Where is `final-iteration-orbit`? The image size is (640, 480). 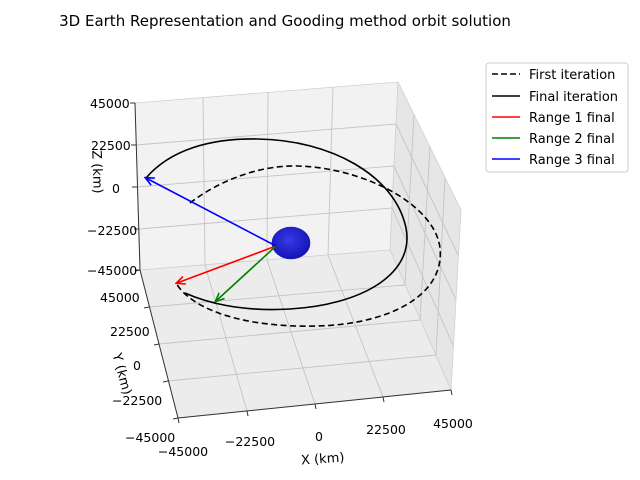 final-iteration-orbit is located at coordinates (276, 224).